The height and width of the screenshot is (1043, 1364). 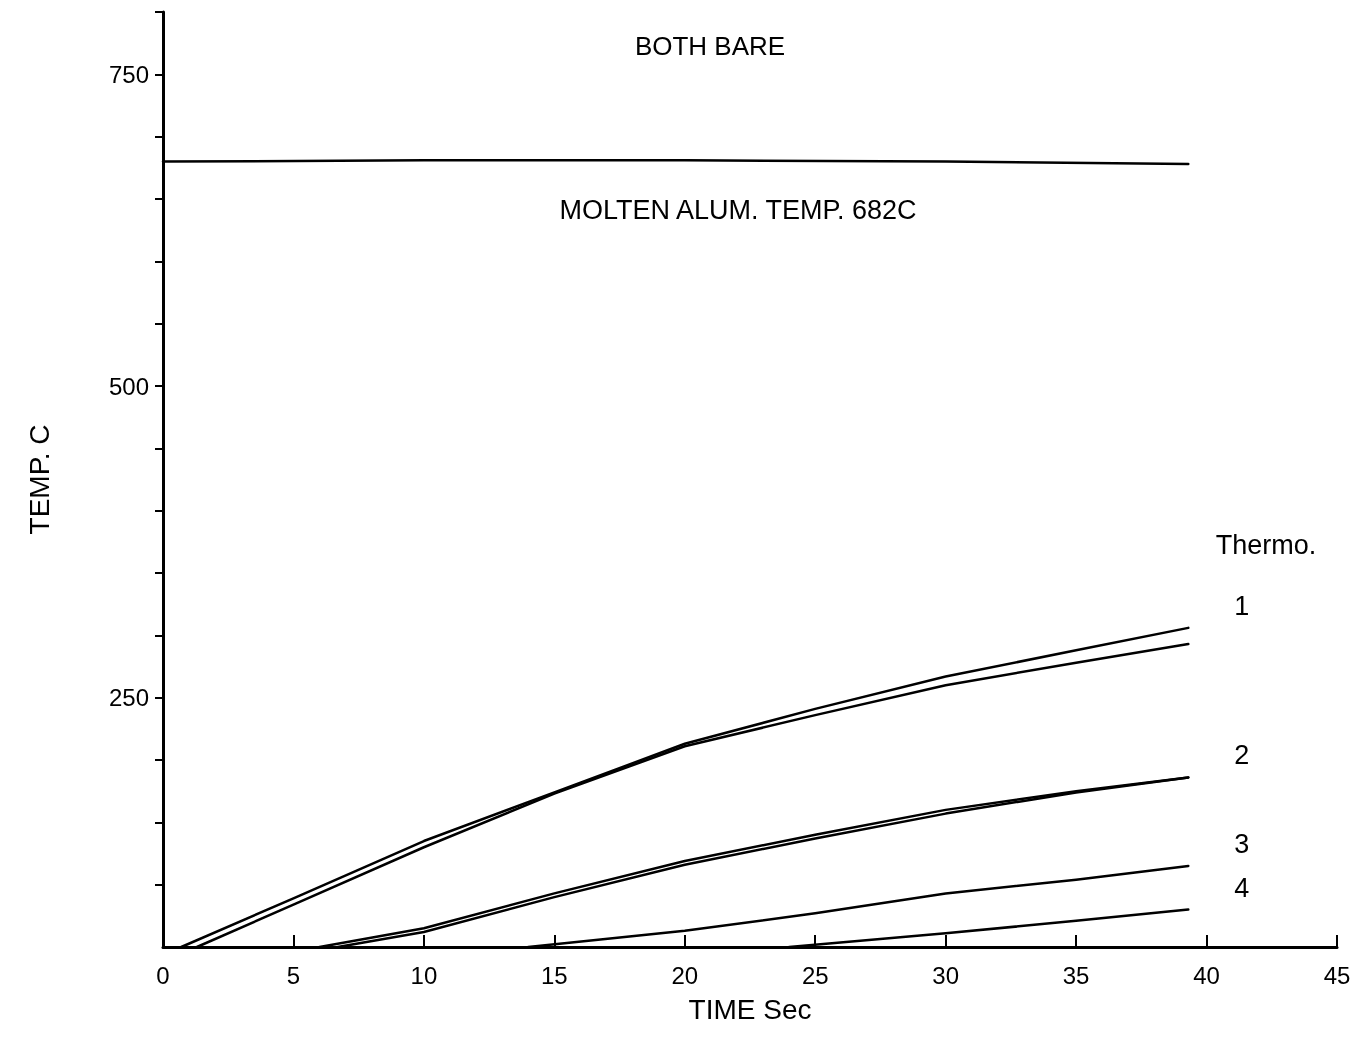 What do you see at coordinates (750, 1009) in the screenshot?
I see `x-axis-title: TIME Sec` at bounding box center [750, 1009].